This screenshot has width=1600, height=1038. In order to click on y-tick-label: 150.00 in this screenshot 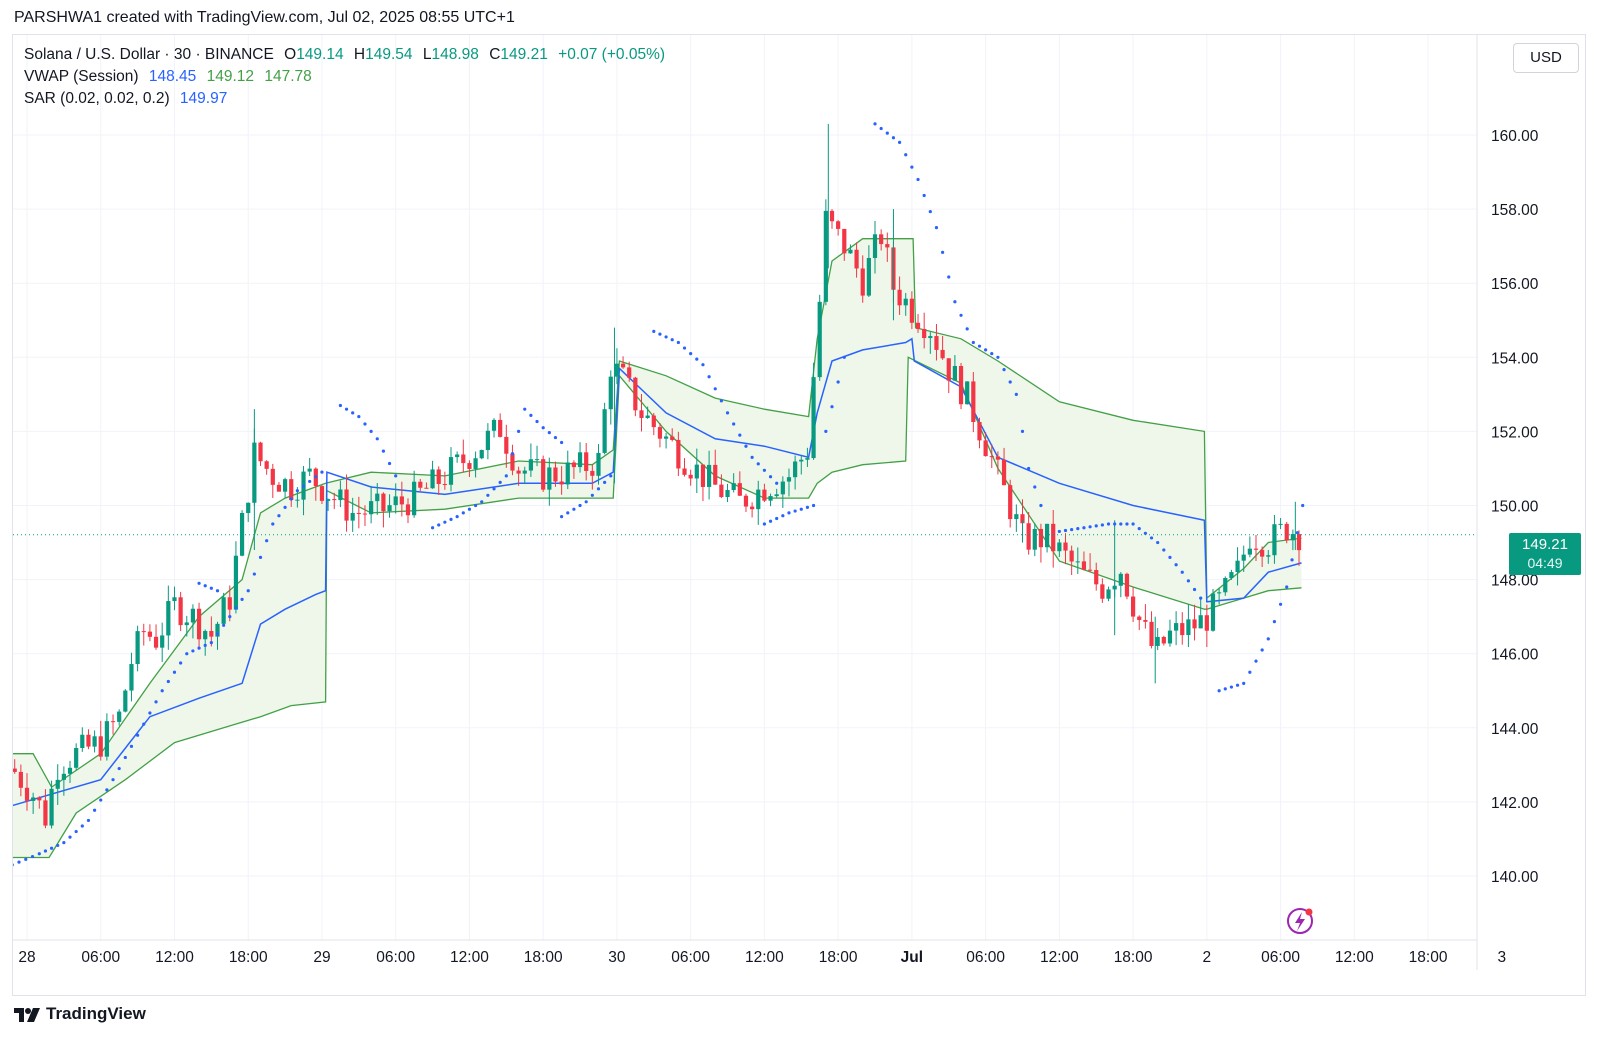, I will do `click(1515, 507)`.